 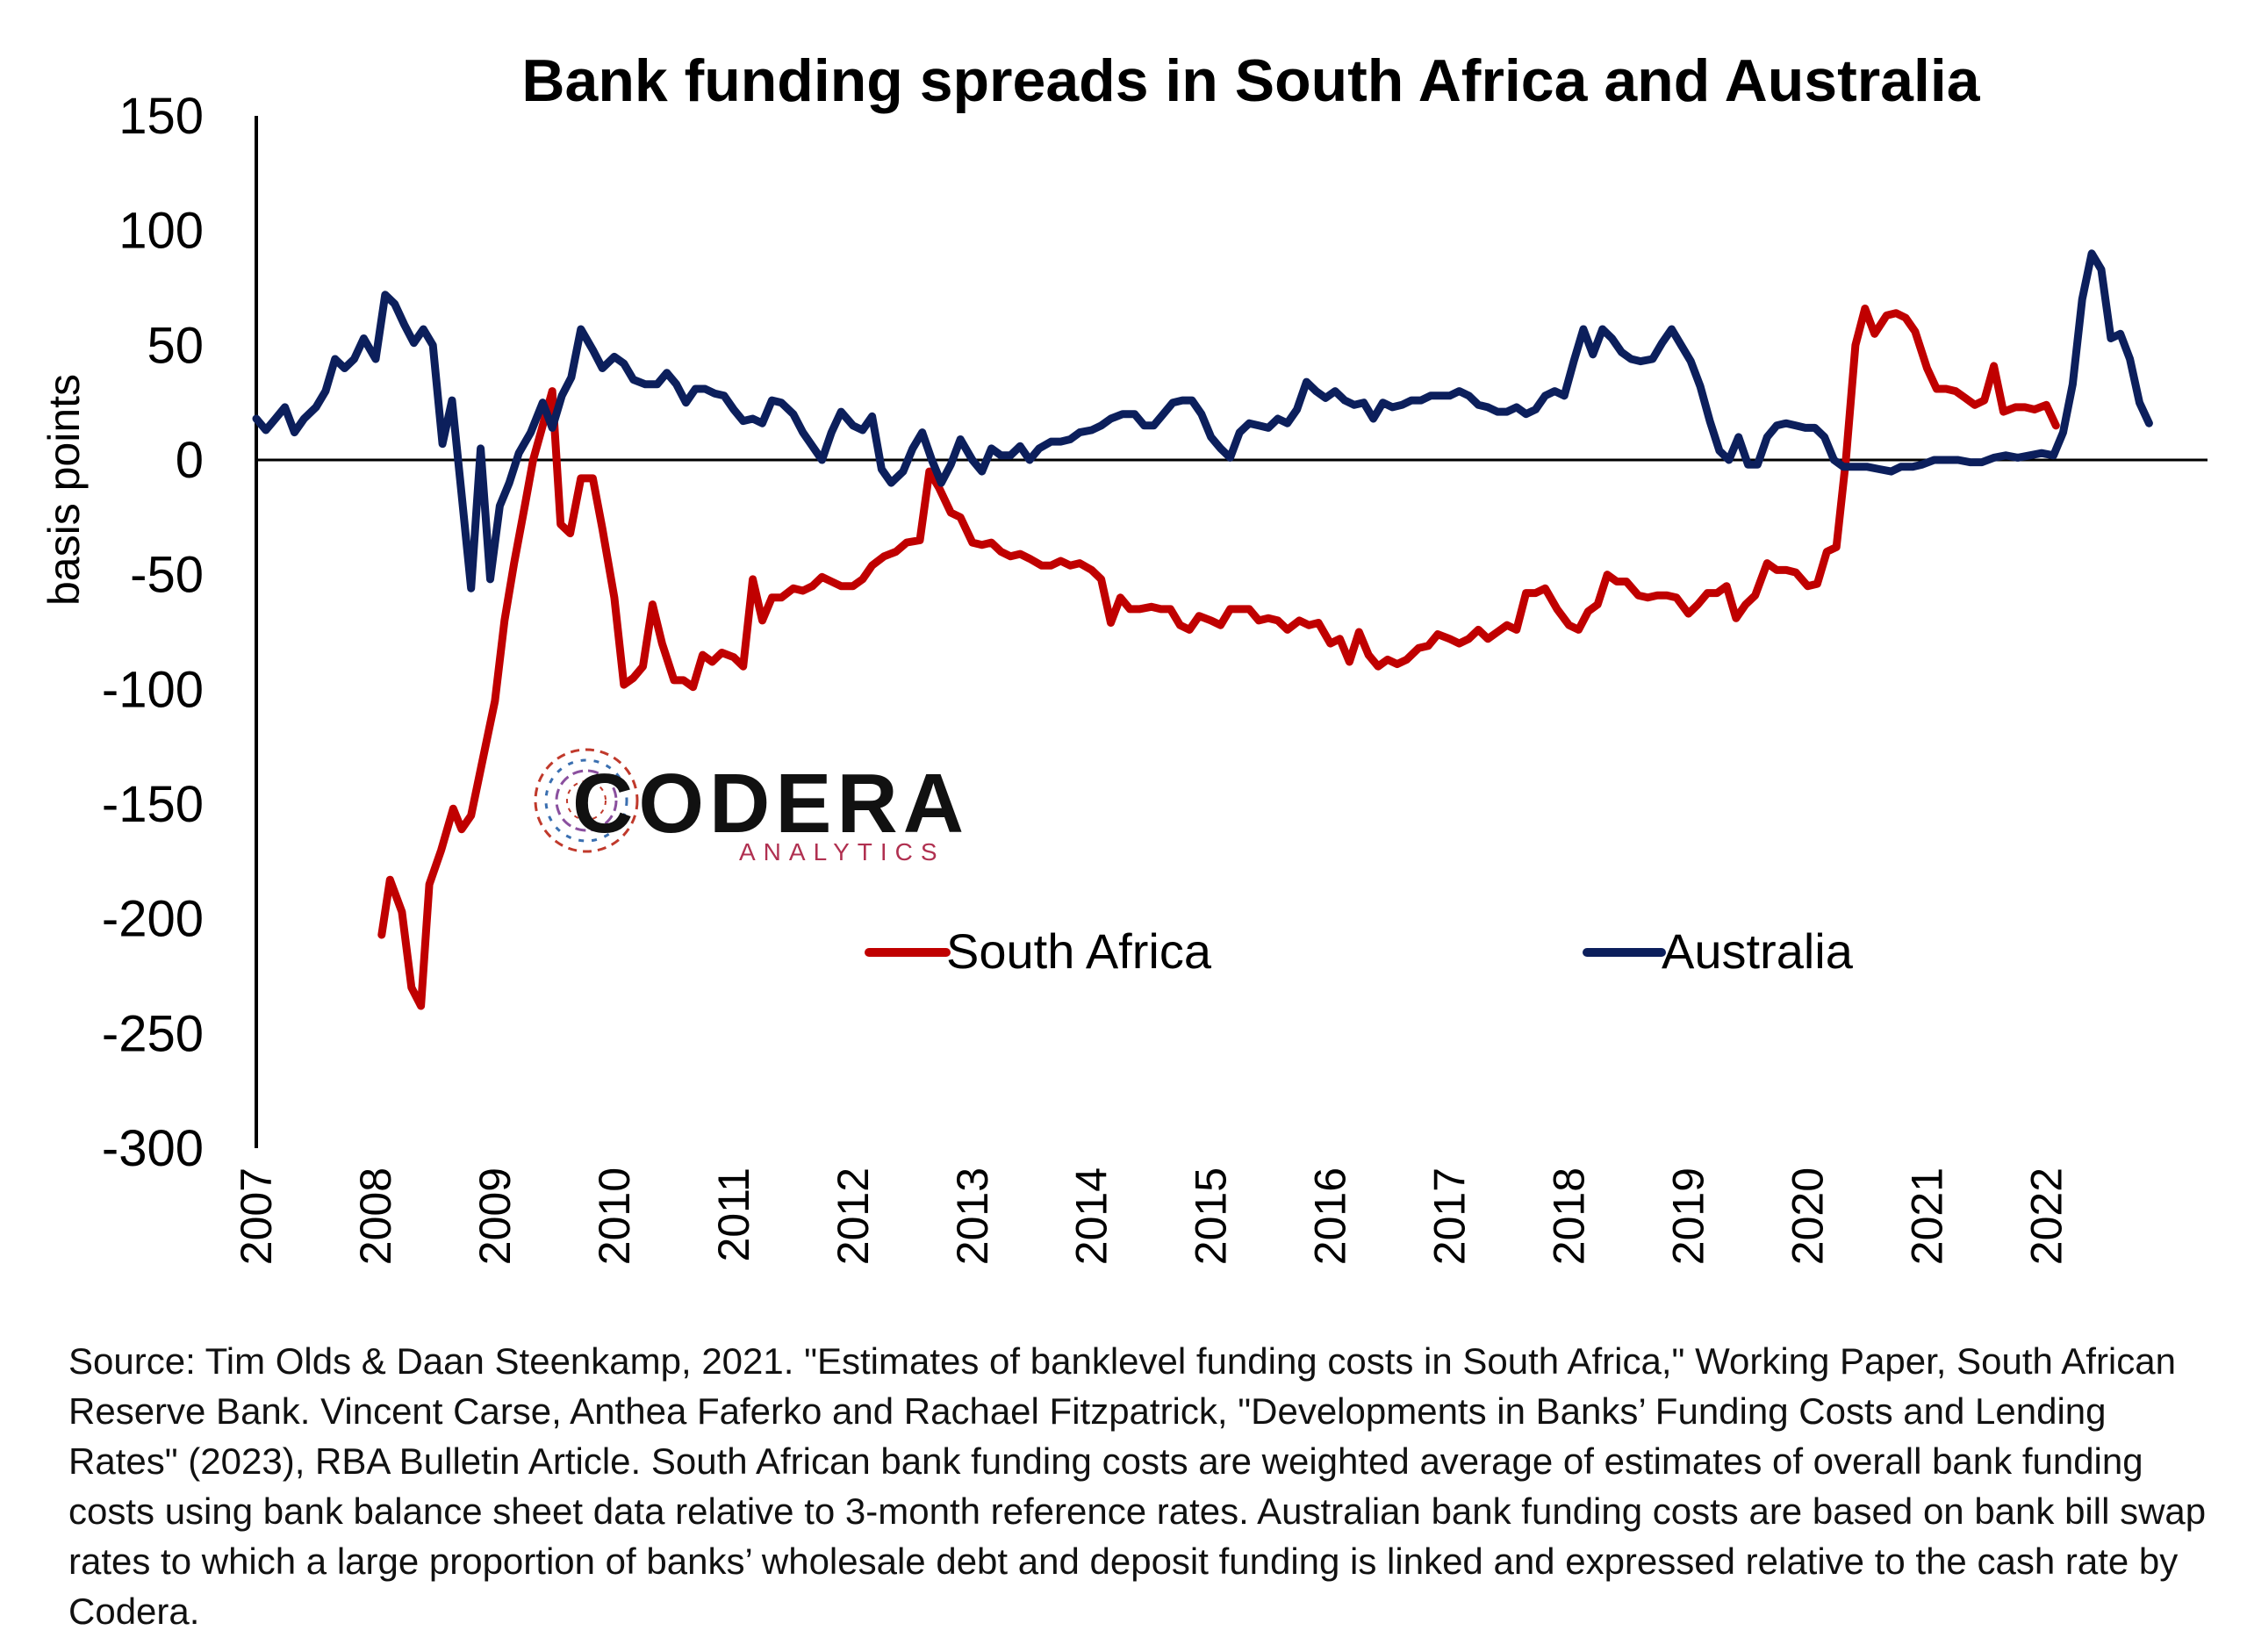 What do you see at coordinates (1091, 1216) in the screenshot?
I see `x-tick-label: 2014` at bounding box center [1091, 1216].